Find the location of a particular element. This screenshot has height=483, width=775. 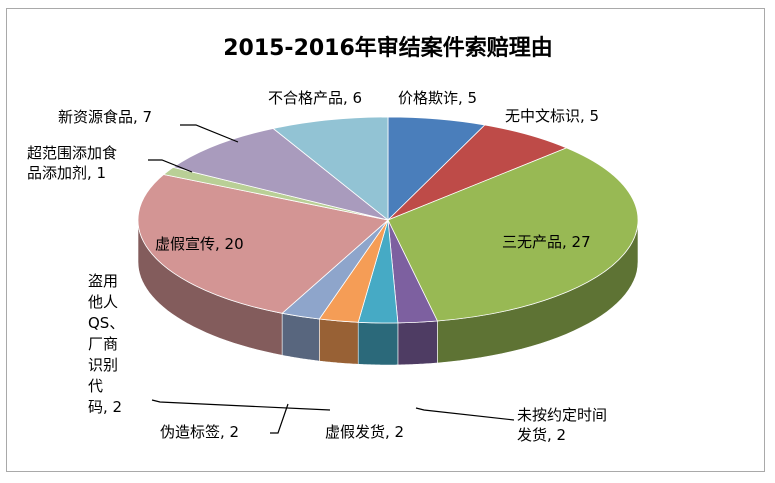

leader-late-delivery is located at coordinates (465, 414).